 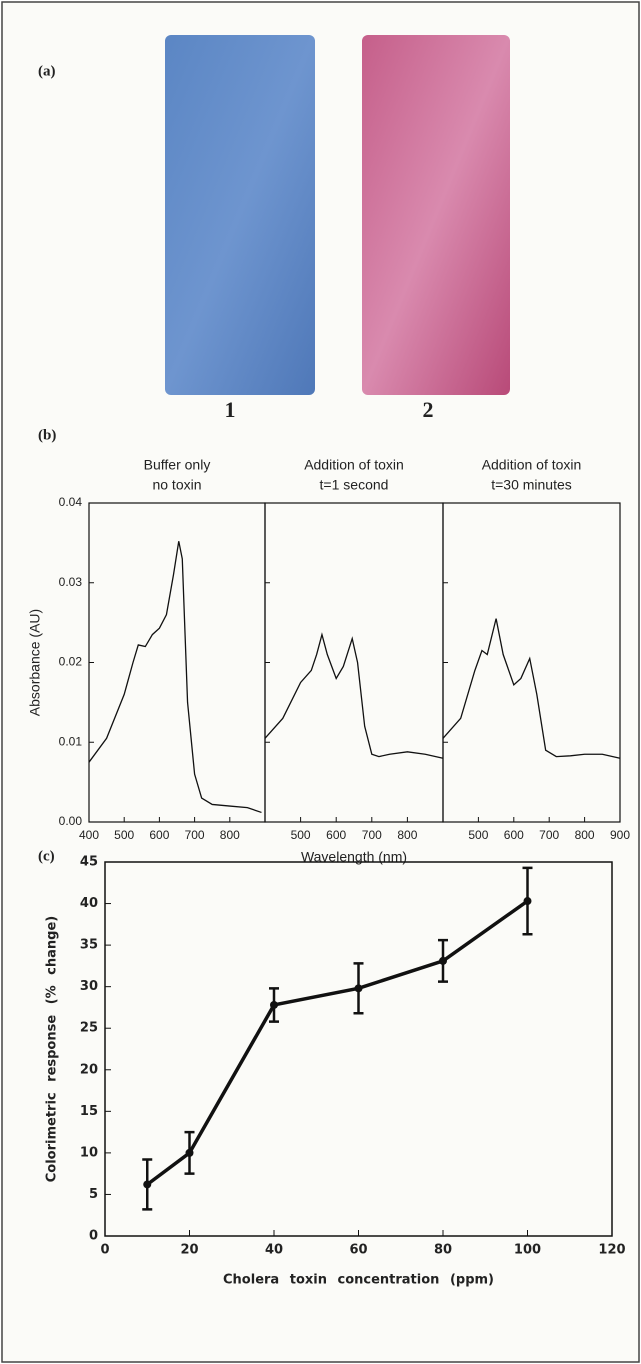 I want to click on x-tick-label: 60, so click(x=358, y=1250).